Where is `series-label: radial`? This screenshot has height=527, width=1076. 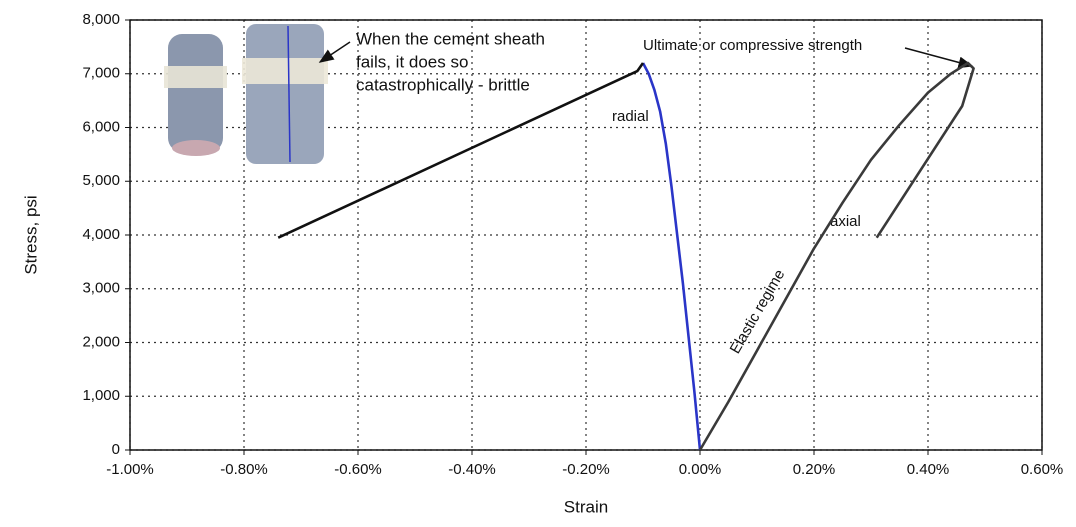 series-label: radial is located at coordinates (630, 116).